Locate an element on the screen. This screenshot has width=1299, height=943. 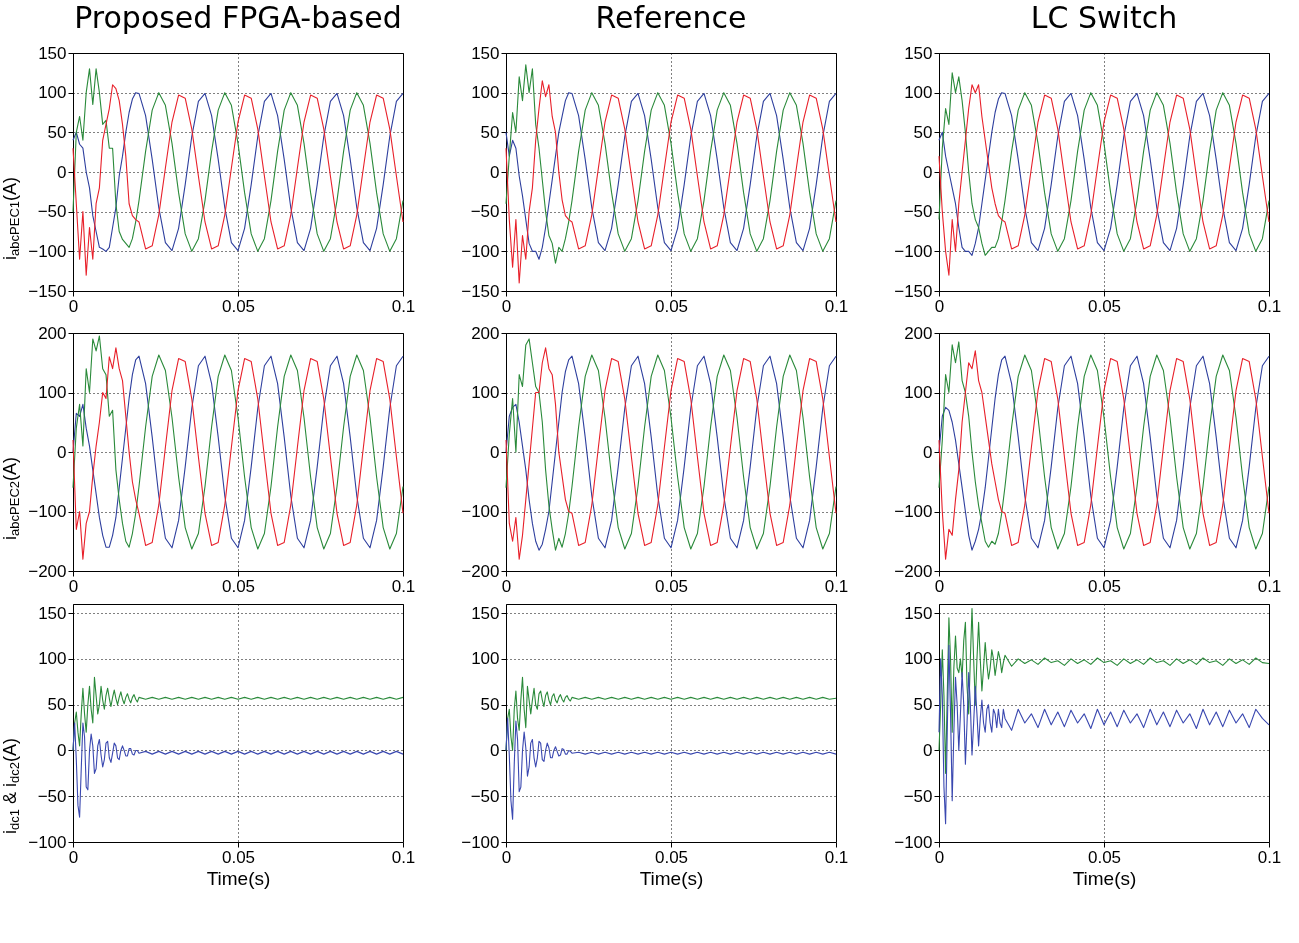
chart-title: LC Switch is located at coordinates (1104, 17).